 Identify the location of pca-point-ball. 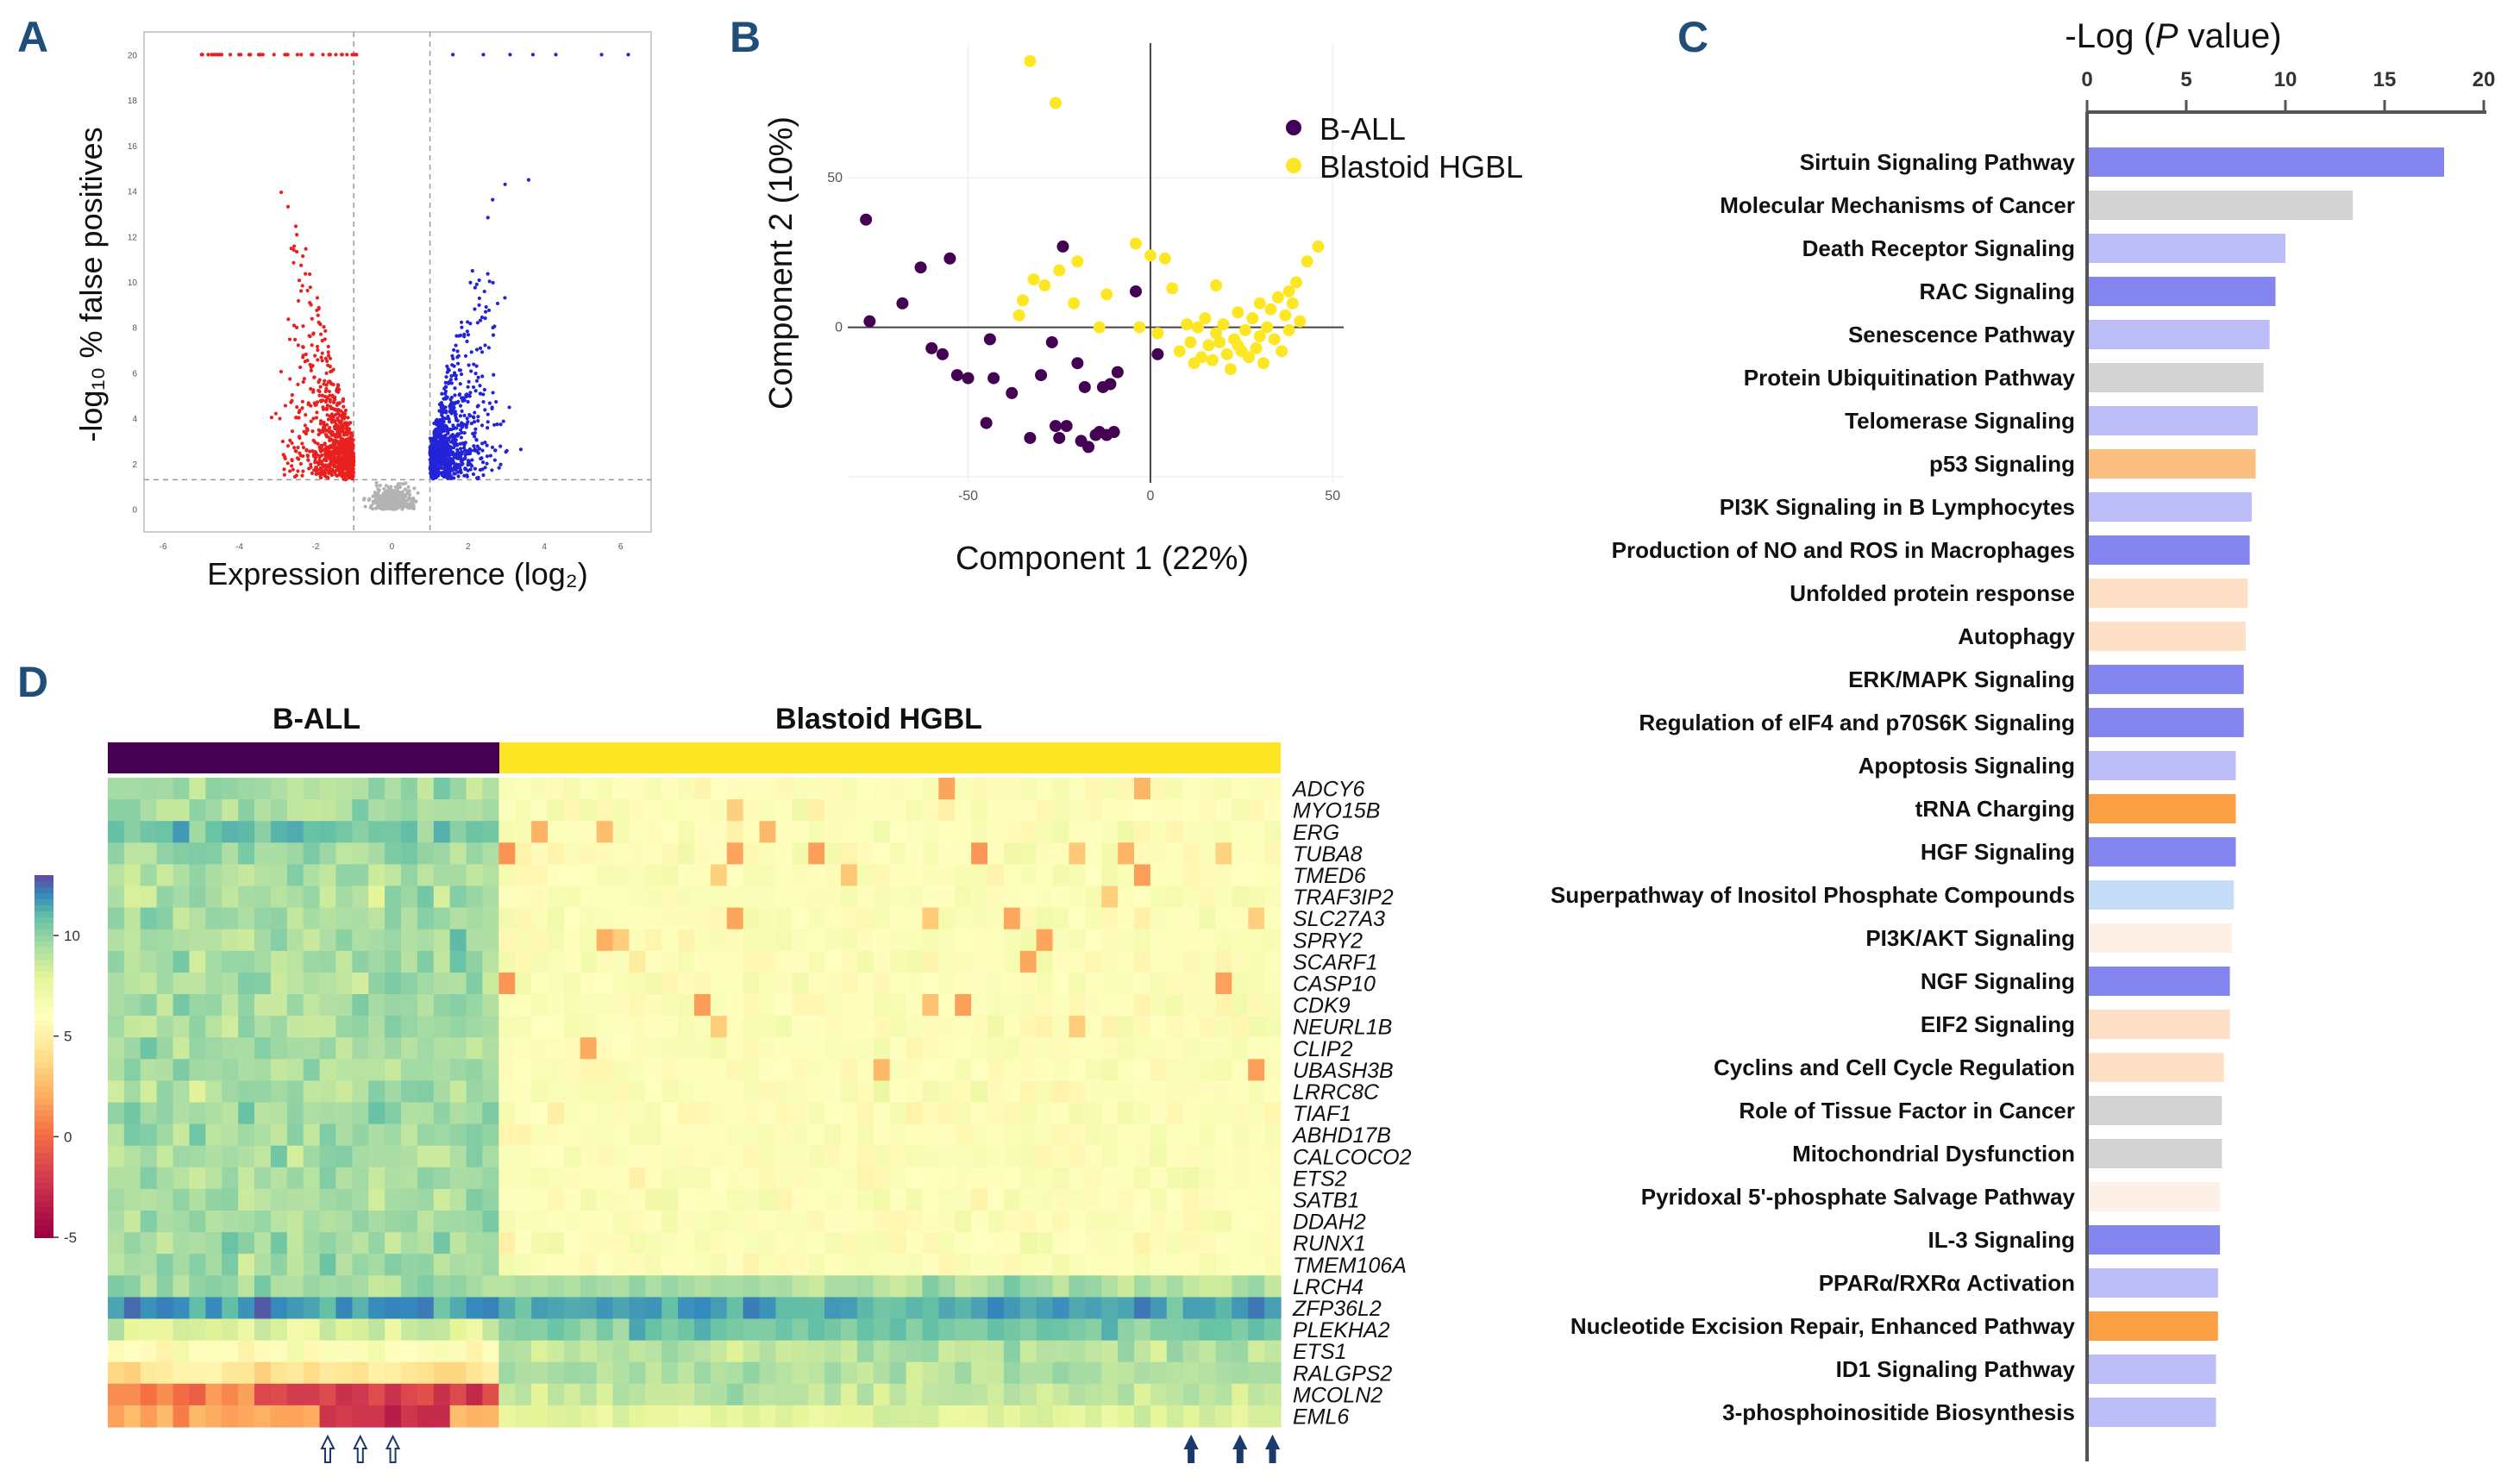
(1062, 246).